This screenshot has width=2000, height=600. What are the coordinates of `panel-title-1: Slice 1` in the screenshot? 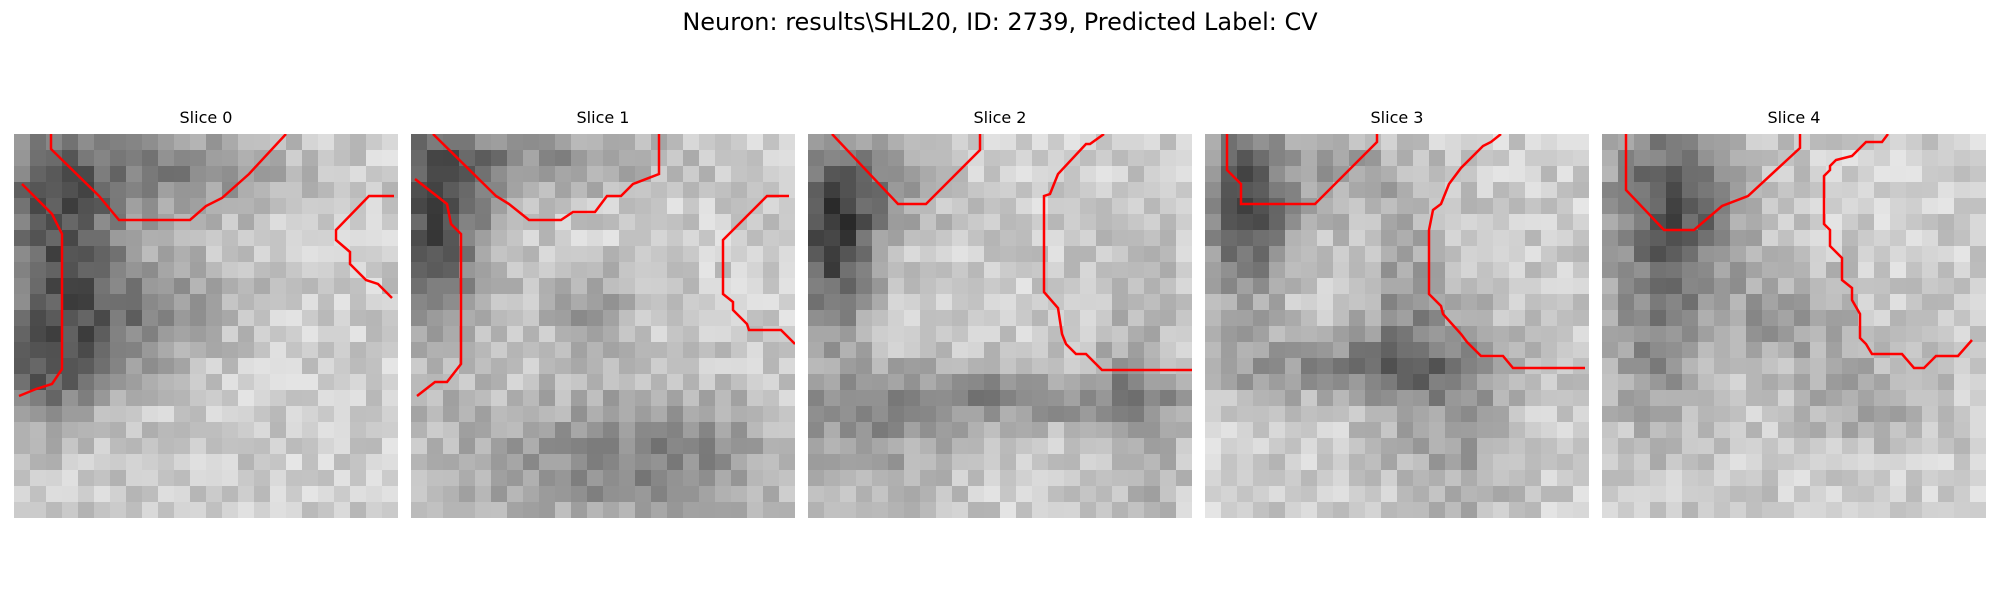 It's located at (603, 117).